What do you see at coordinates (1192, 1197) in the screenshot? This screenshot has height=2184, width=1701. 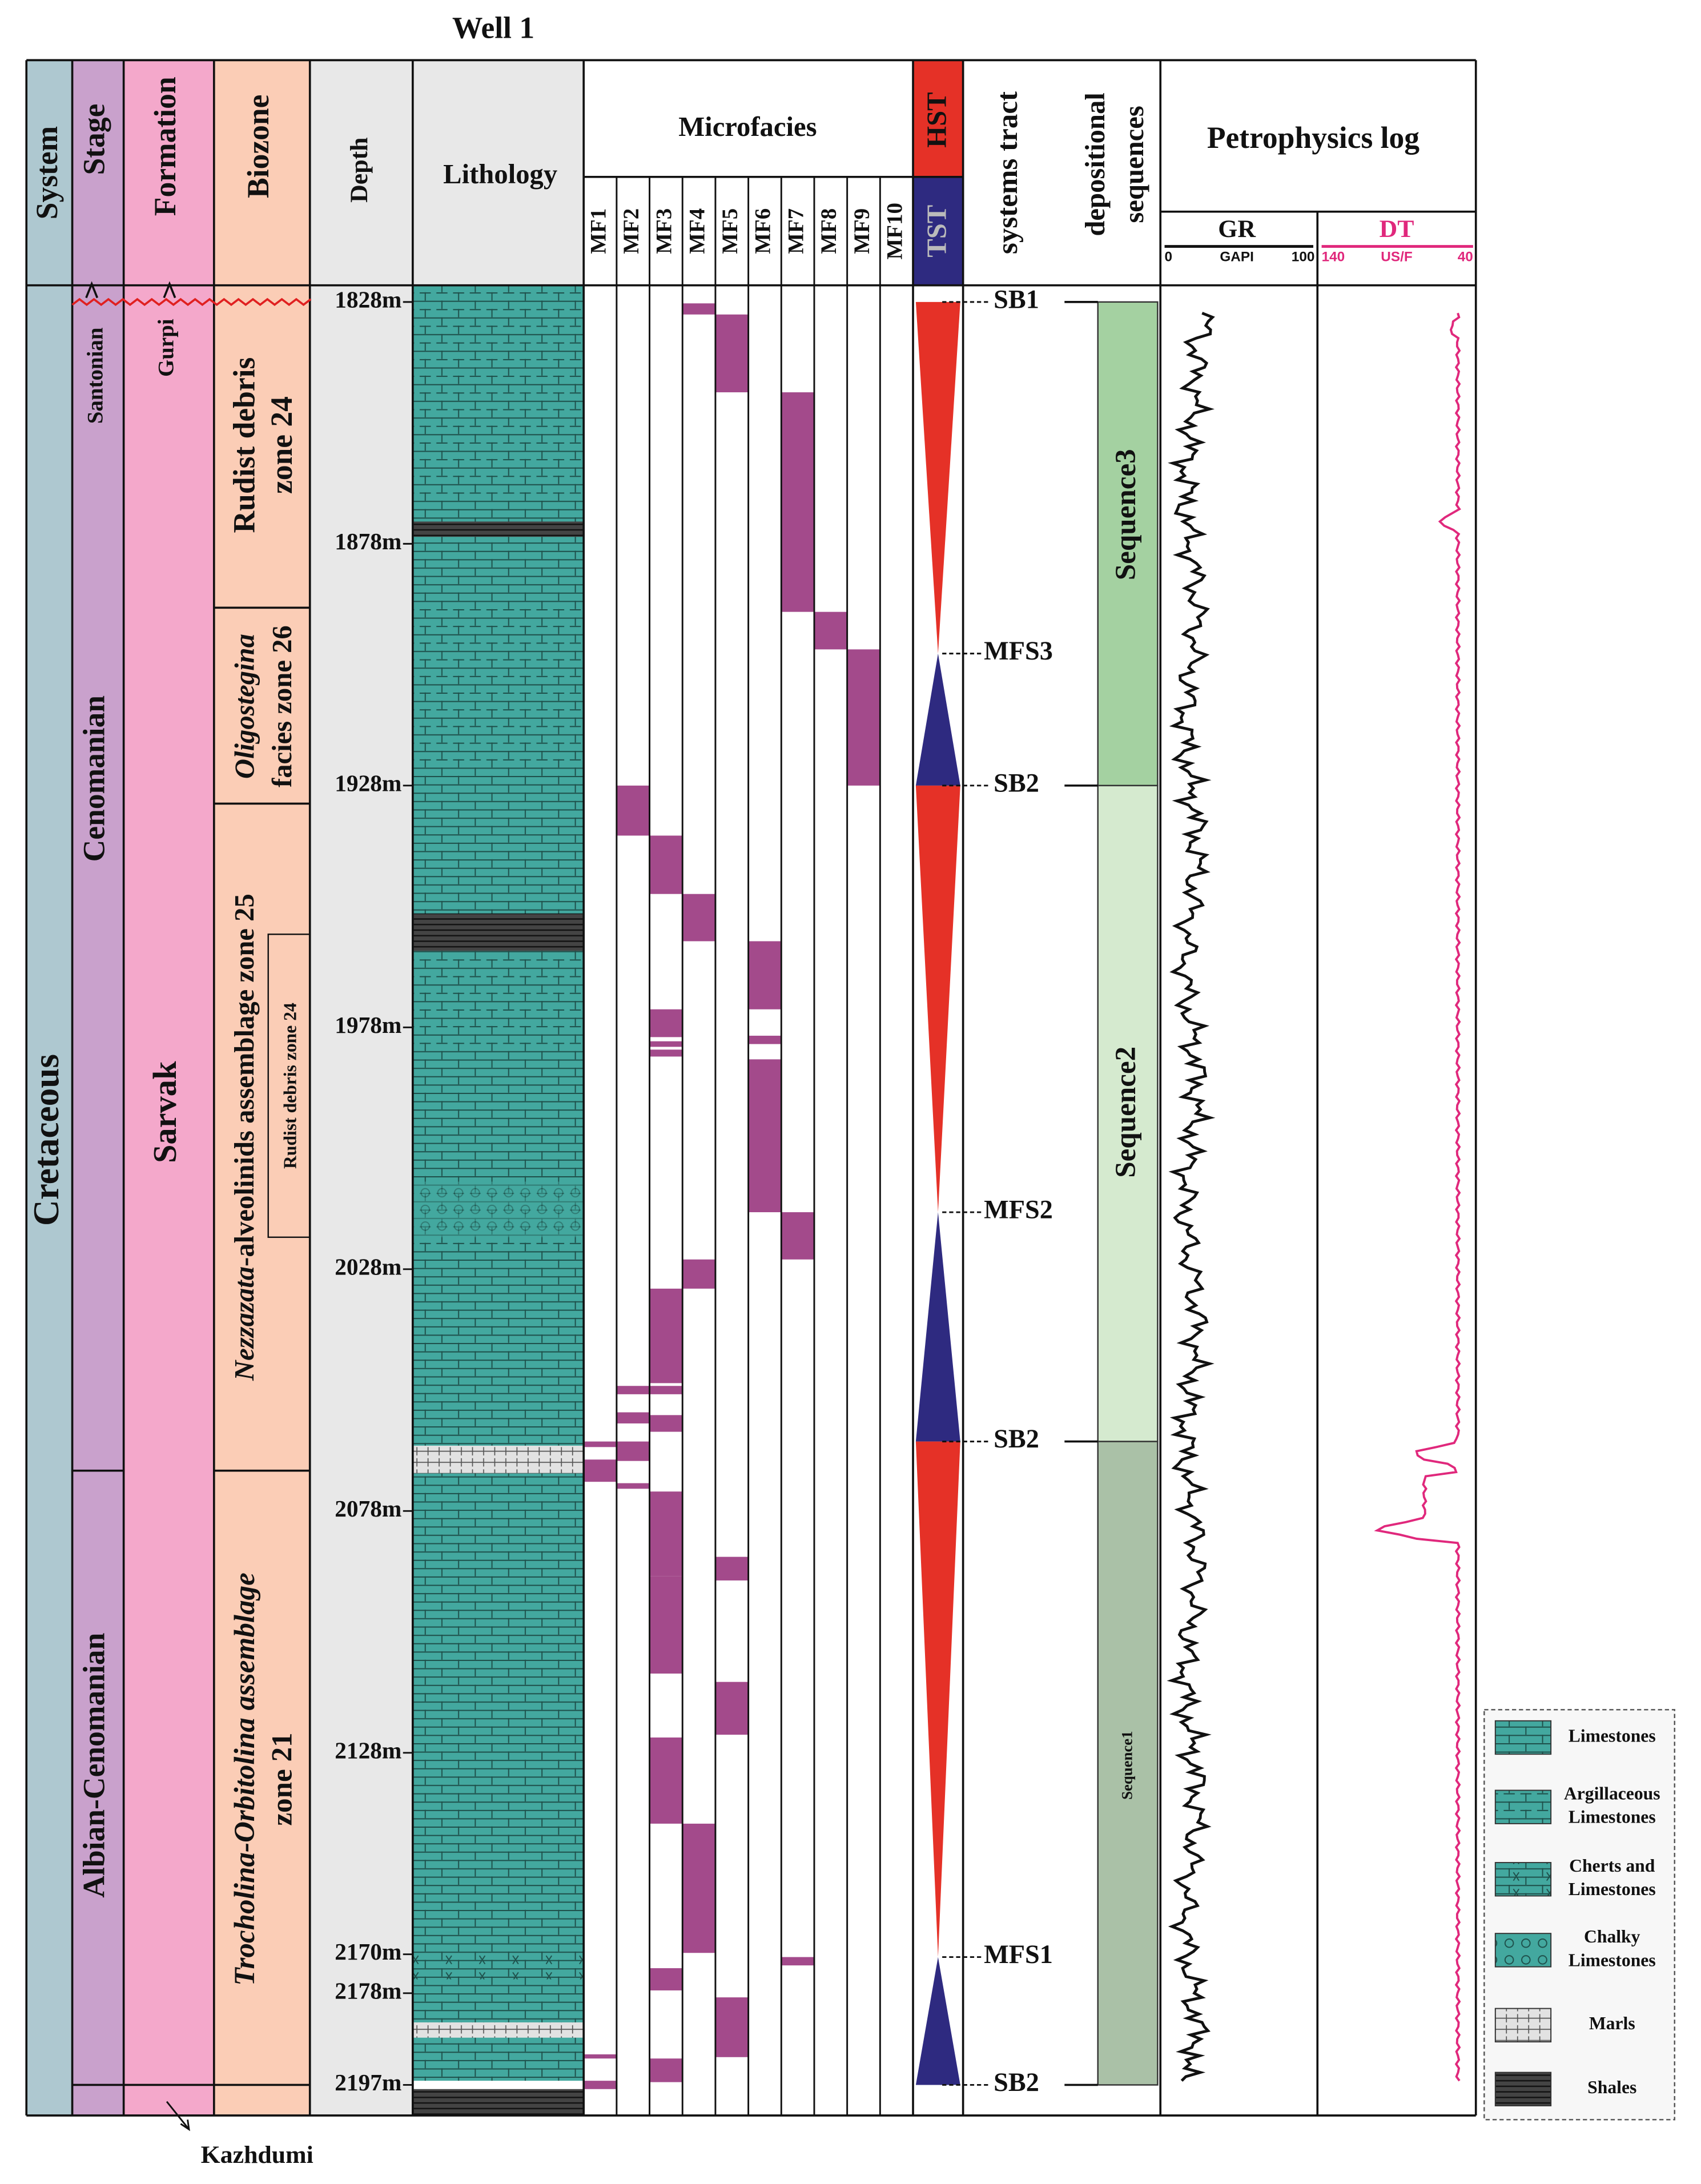 I see `gr-curve` at bounding box center [1192, 1197].